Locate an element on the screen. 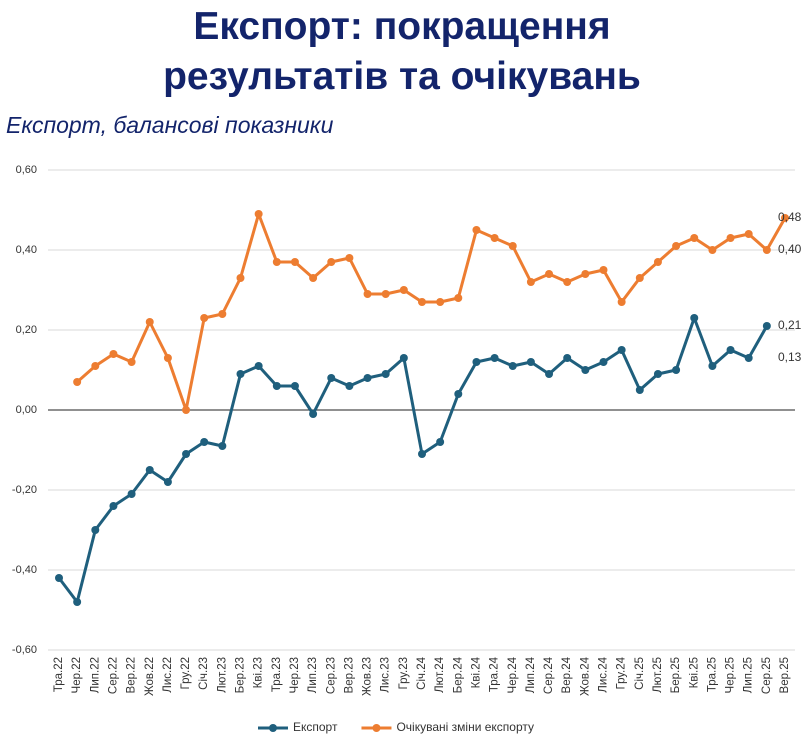 The image size is (804, 747). x-tick-label: Жов.23 is located at coordinates (368, 676).